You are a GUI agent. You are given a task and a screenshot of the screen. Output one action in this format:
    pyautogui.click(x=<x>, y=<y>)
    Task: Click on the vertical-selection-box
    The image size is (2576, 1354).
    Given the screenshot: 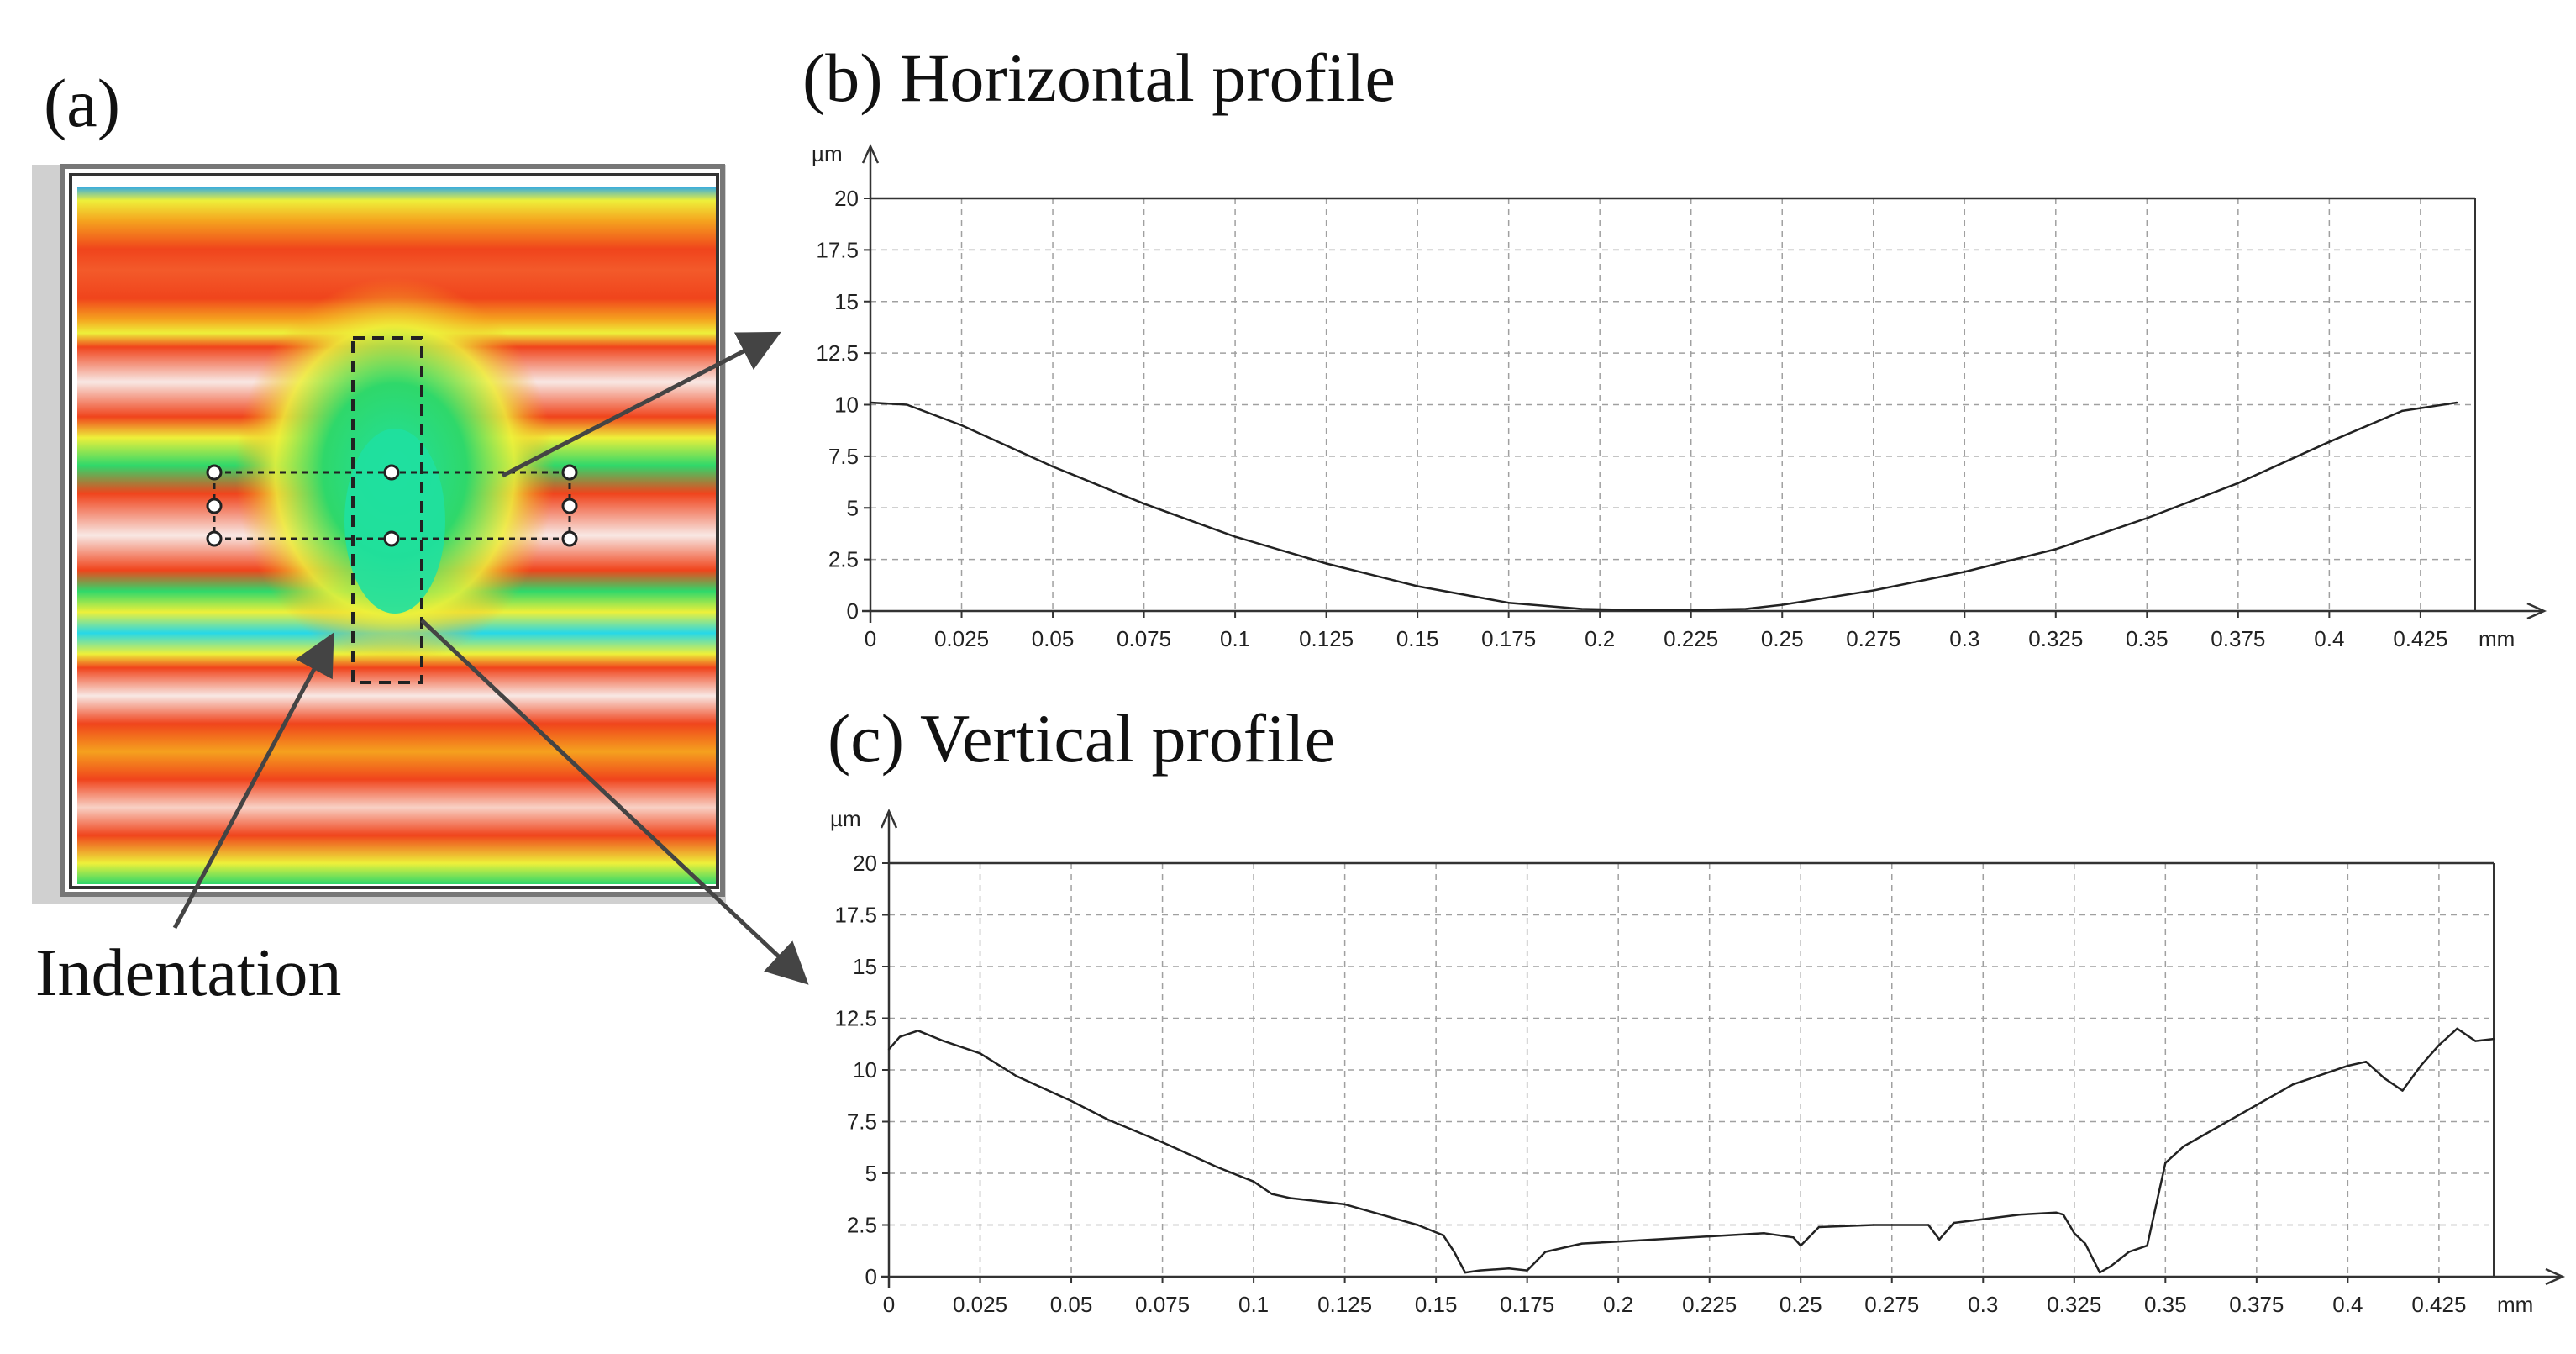 What is the action you would take?
    pyautogui.click(x=387, y=510)
    